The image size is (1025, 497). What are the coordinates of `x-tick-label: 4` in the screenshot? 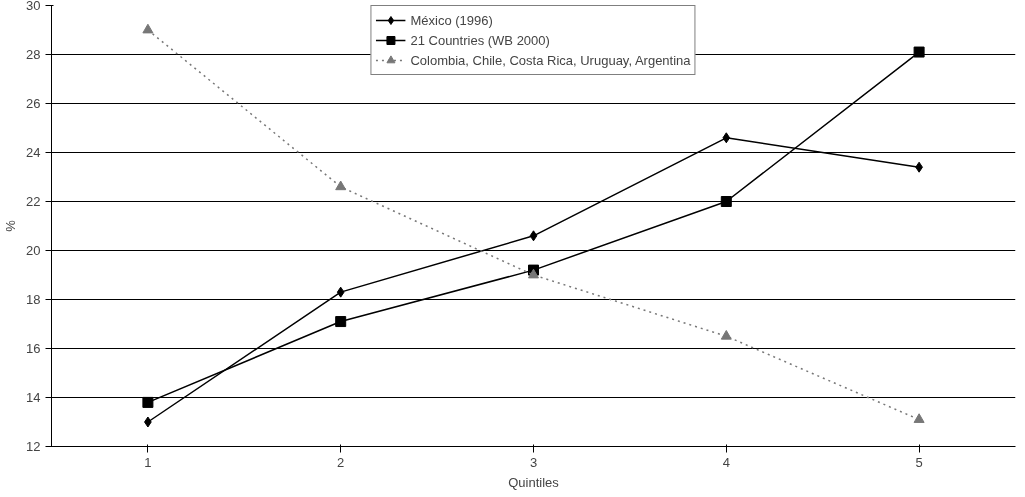 It's located at (726, 462).